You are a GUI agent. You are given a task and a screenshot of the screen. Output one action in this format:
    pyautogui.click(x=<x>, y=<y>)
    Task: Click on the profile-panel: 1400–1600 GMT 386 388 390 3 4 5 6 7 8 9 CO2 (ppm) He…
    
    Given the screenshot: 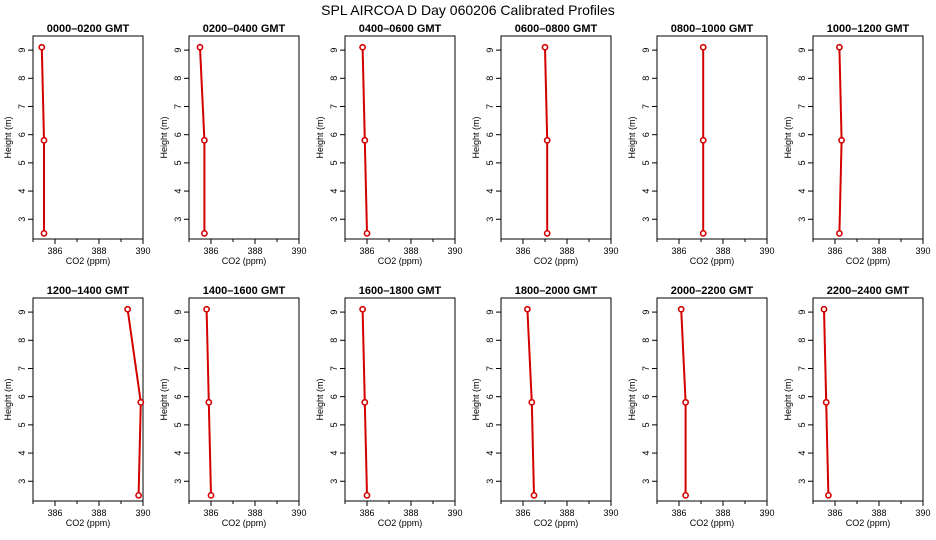 What is the action you would take?
    pyautogui.click(x=233, y=406)
    